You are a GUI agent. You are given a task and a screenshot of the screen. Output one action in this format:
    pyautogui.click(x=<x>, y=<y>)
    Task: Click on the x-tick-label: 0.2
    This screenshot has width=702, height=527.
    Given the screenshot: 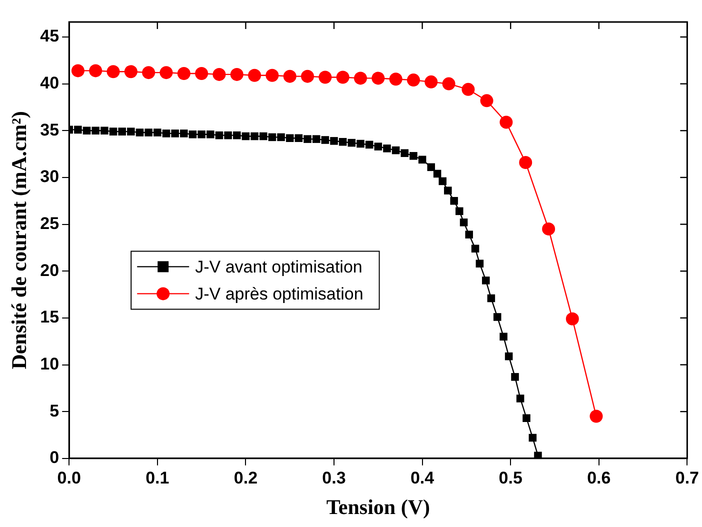 What is the action you would take?
    pyautogui.click(x=246, y=478)
    